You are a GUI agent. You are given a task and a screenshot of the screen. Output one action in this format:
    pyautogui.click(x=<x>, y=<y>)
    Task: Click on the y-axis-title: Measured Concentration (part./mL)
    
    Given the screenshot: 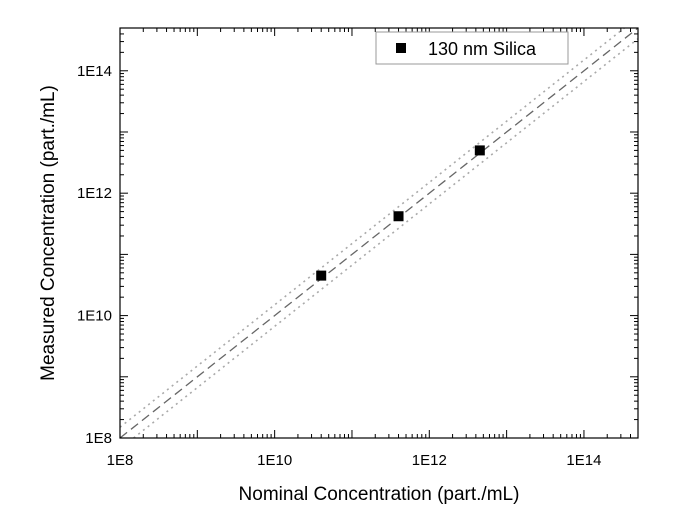 What is the action you would take?
    pyautogui.click(x=48, y=233)
    